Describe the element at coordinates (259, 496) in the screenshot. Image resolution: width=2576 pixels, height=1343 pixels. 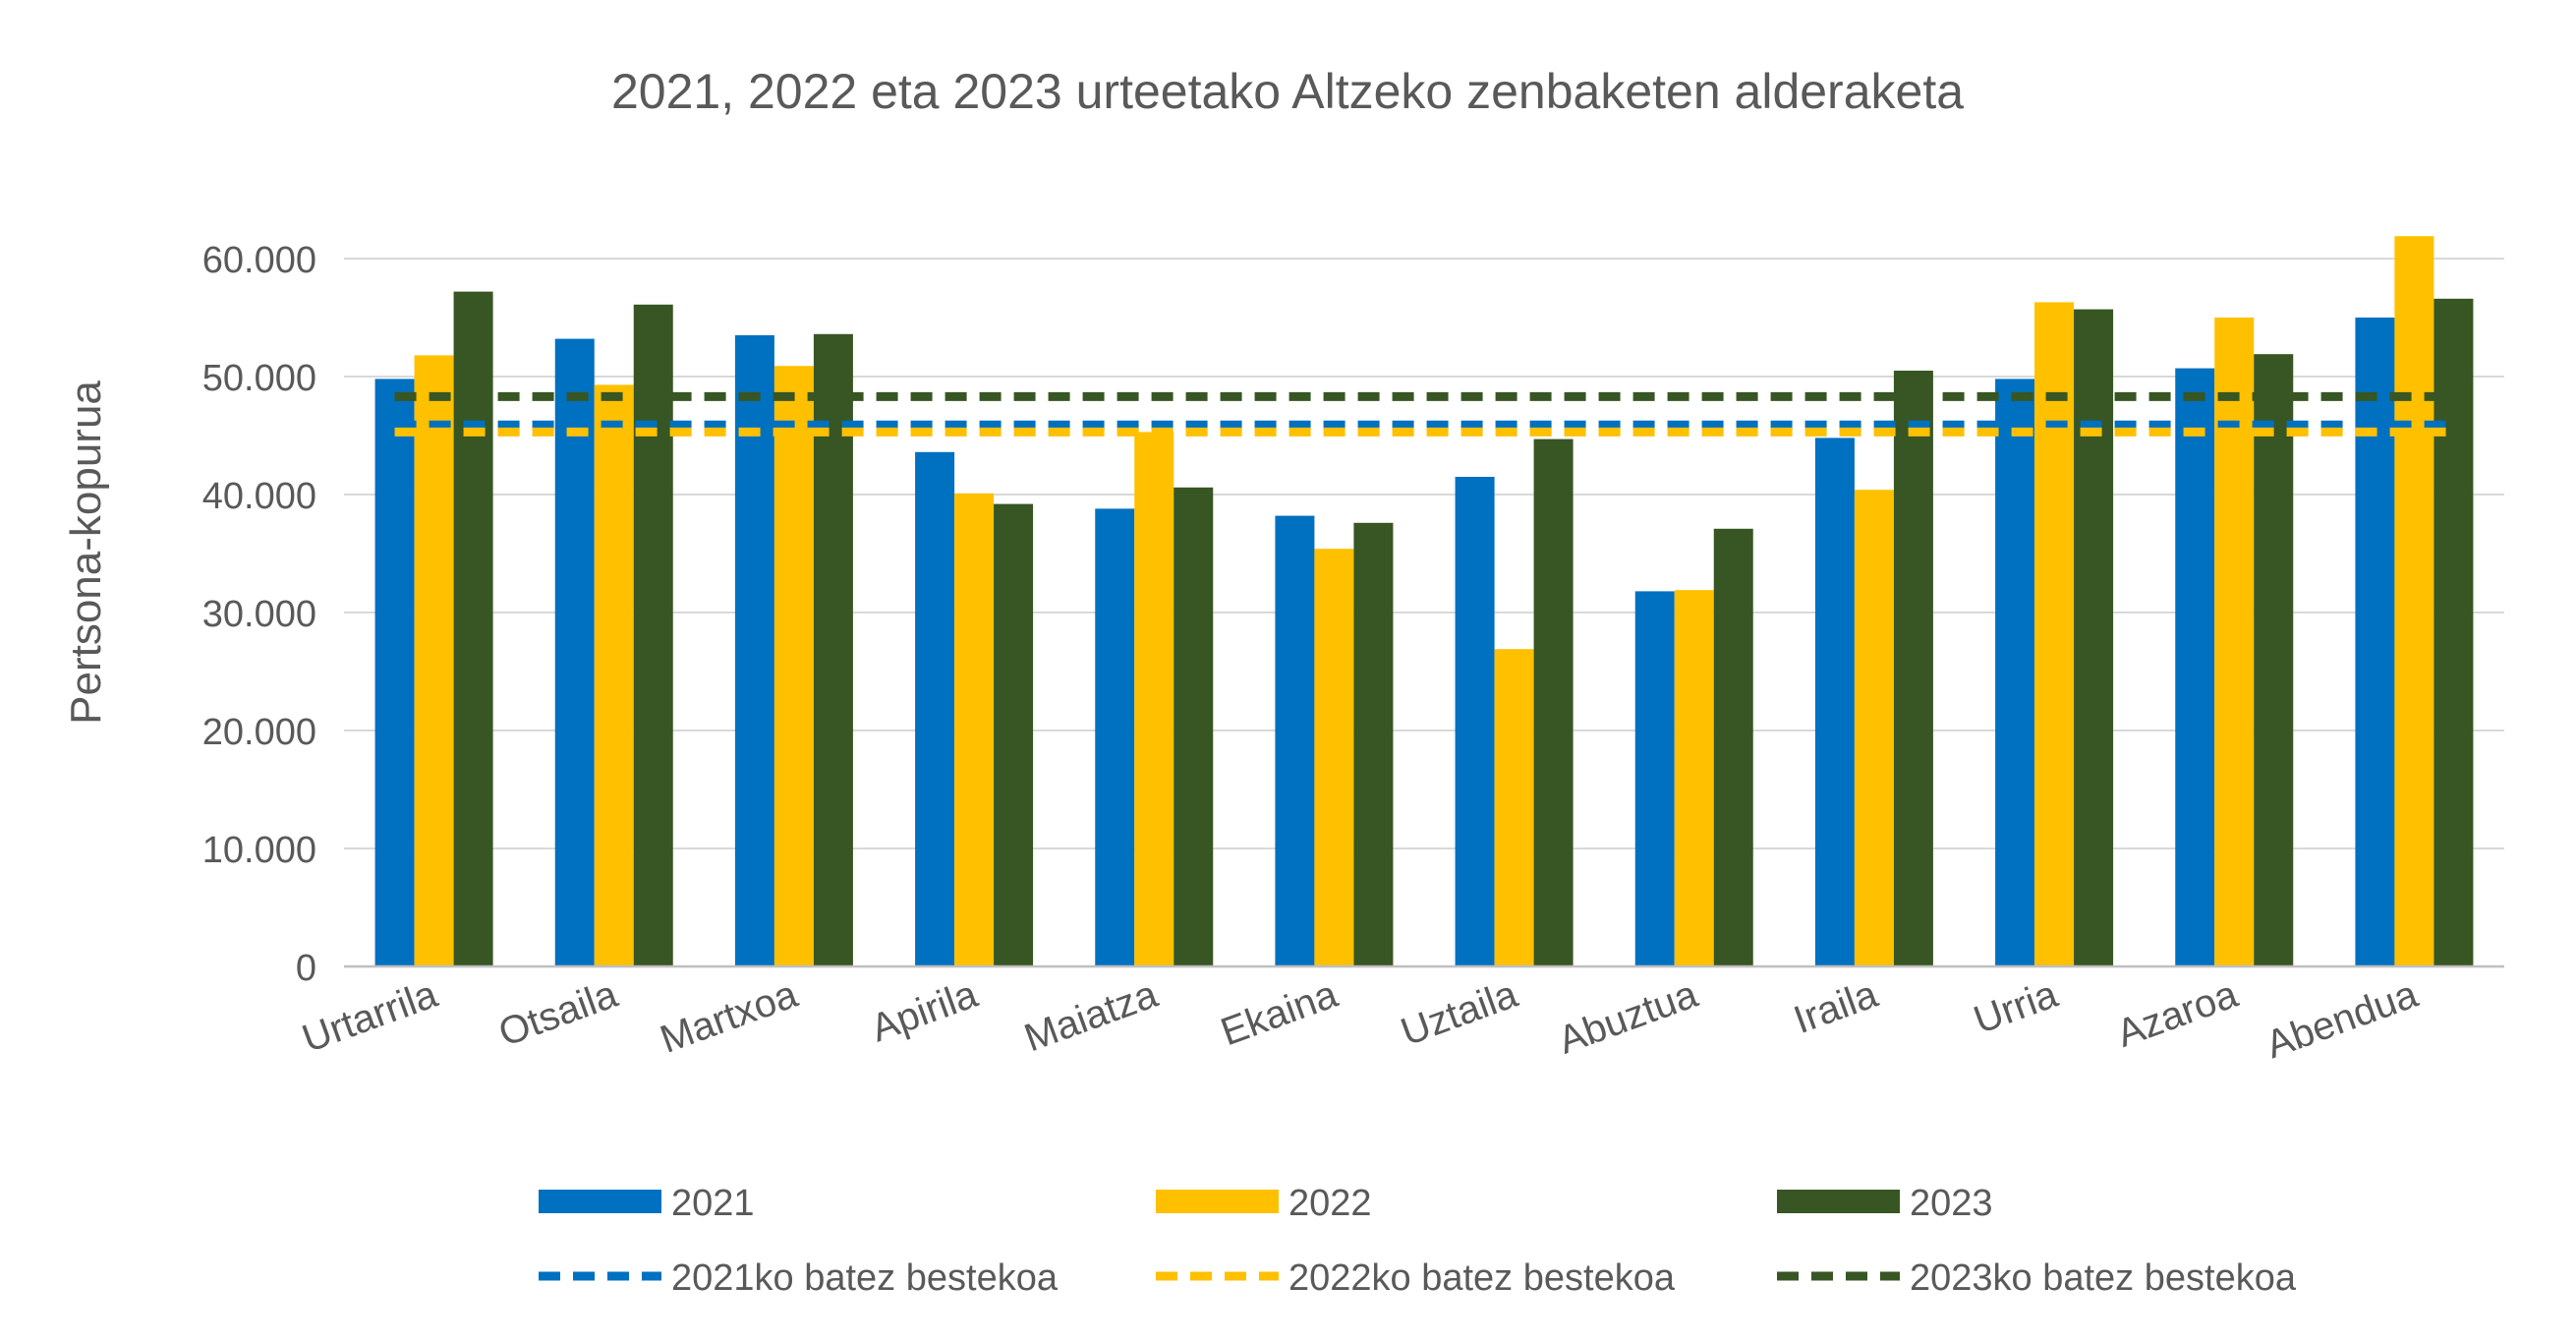
I see `y-tick-label: 40.000` at that location.